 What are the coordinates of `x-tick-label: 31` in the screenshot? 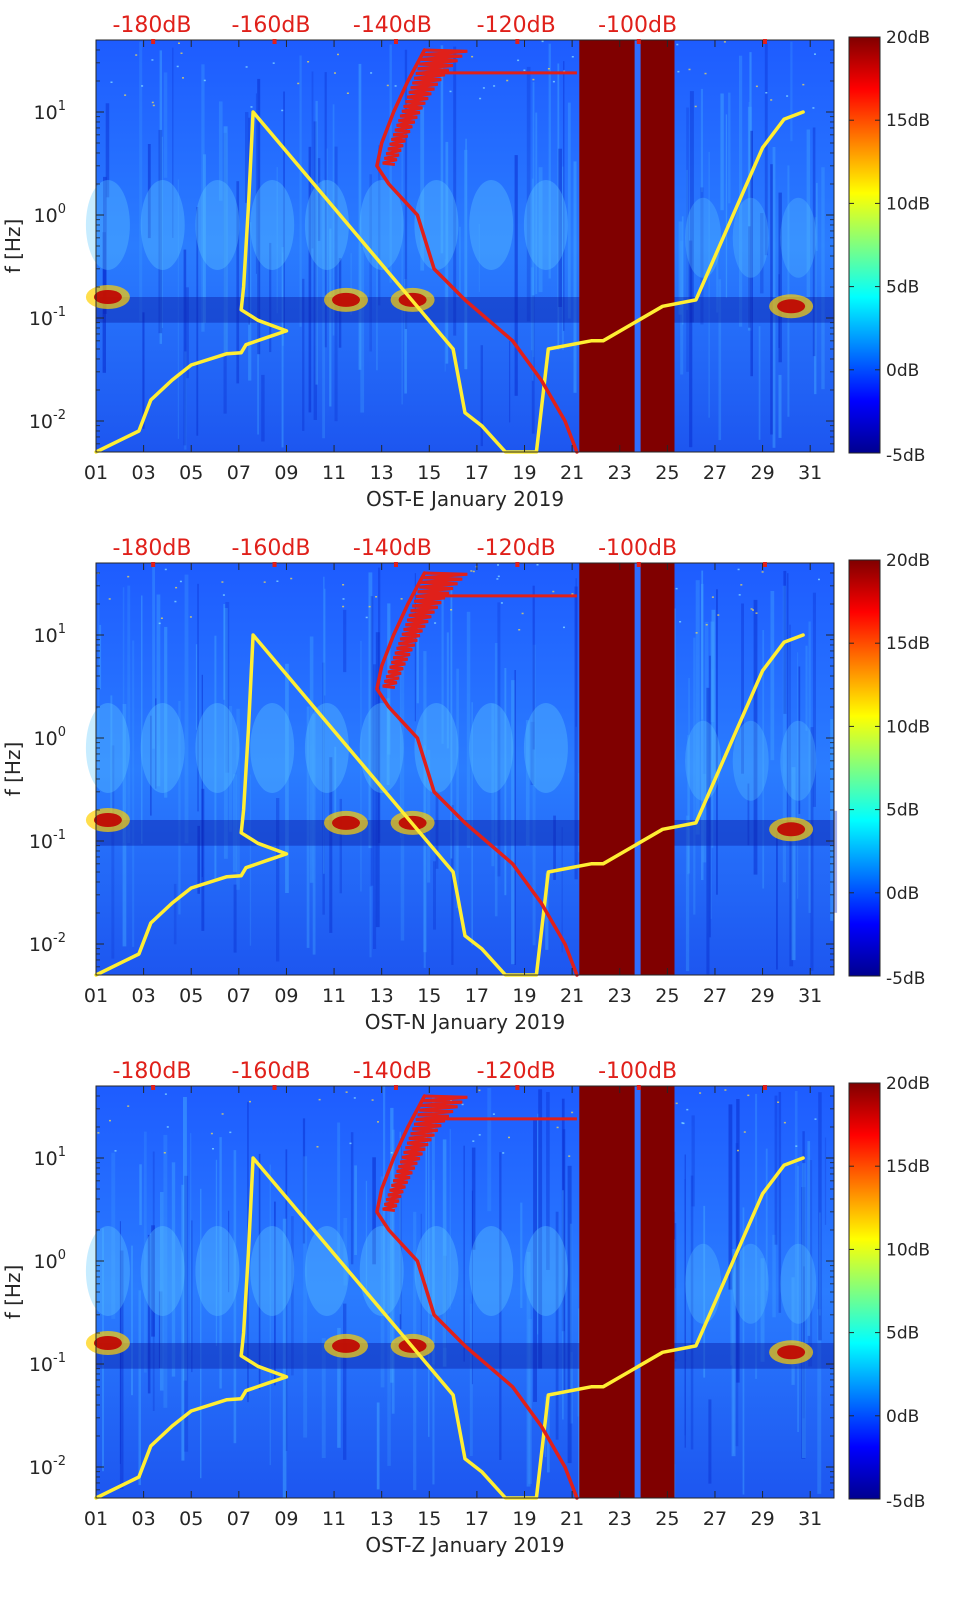 It's located at (810, 473).